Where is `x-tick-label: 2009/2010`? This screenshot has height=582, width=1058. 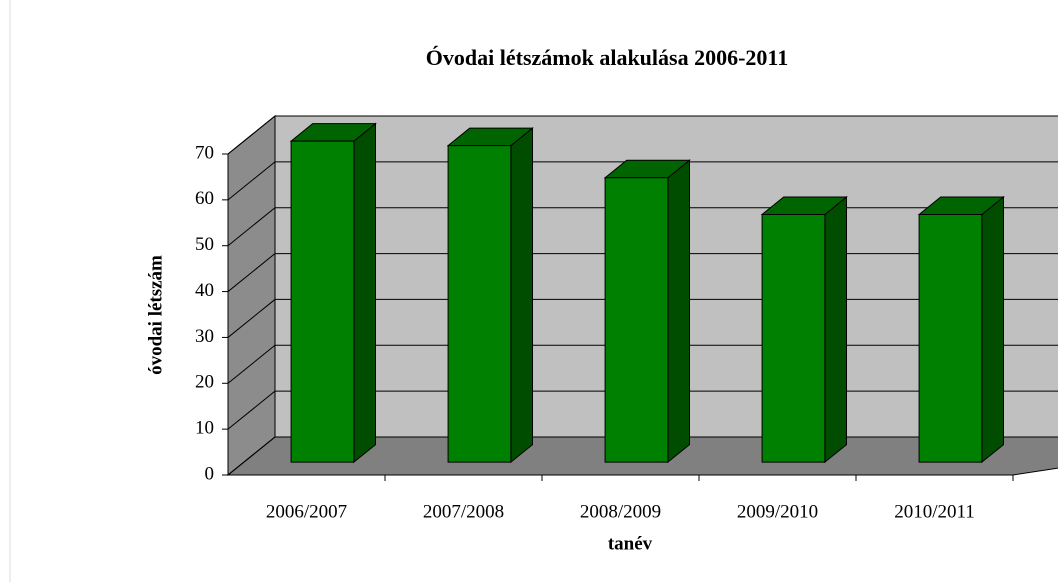 x-tick-label: 2009/2010 is located at coordinates (777, 511).